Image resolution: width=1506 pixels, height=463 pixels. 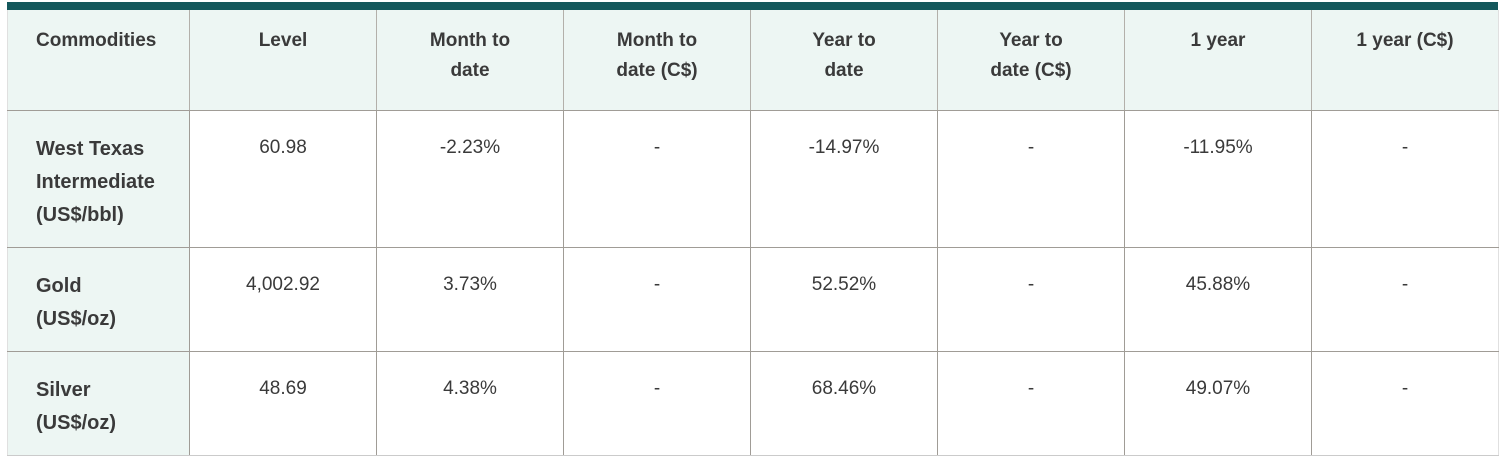 What do you see at coordinates (470, 178) in the screenshot?
I see `cell-wti-month-to-date: -2.23%` at bounding box center [470, 178].